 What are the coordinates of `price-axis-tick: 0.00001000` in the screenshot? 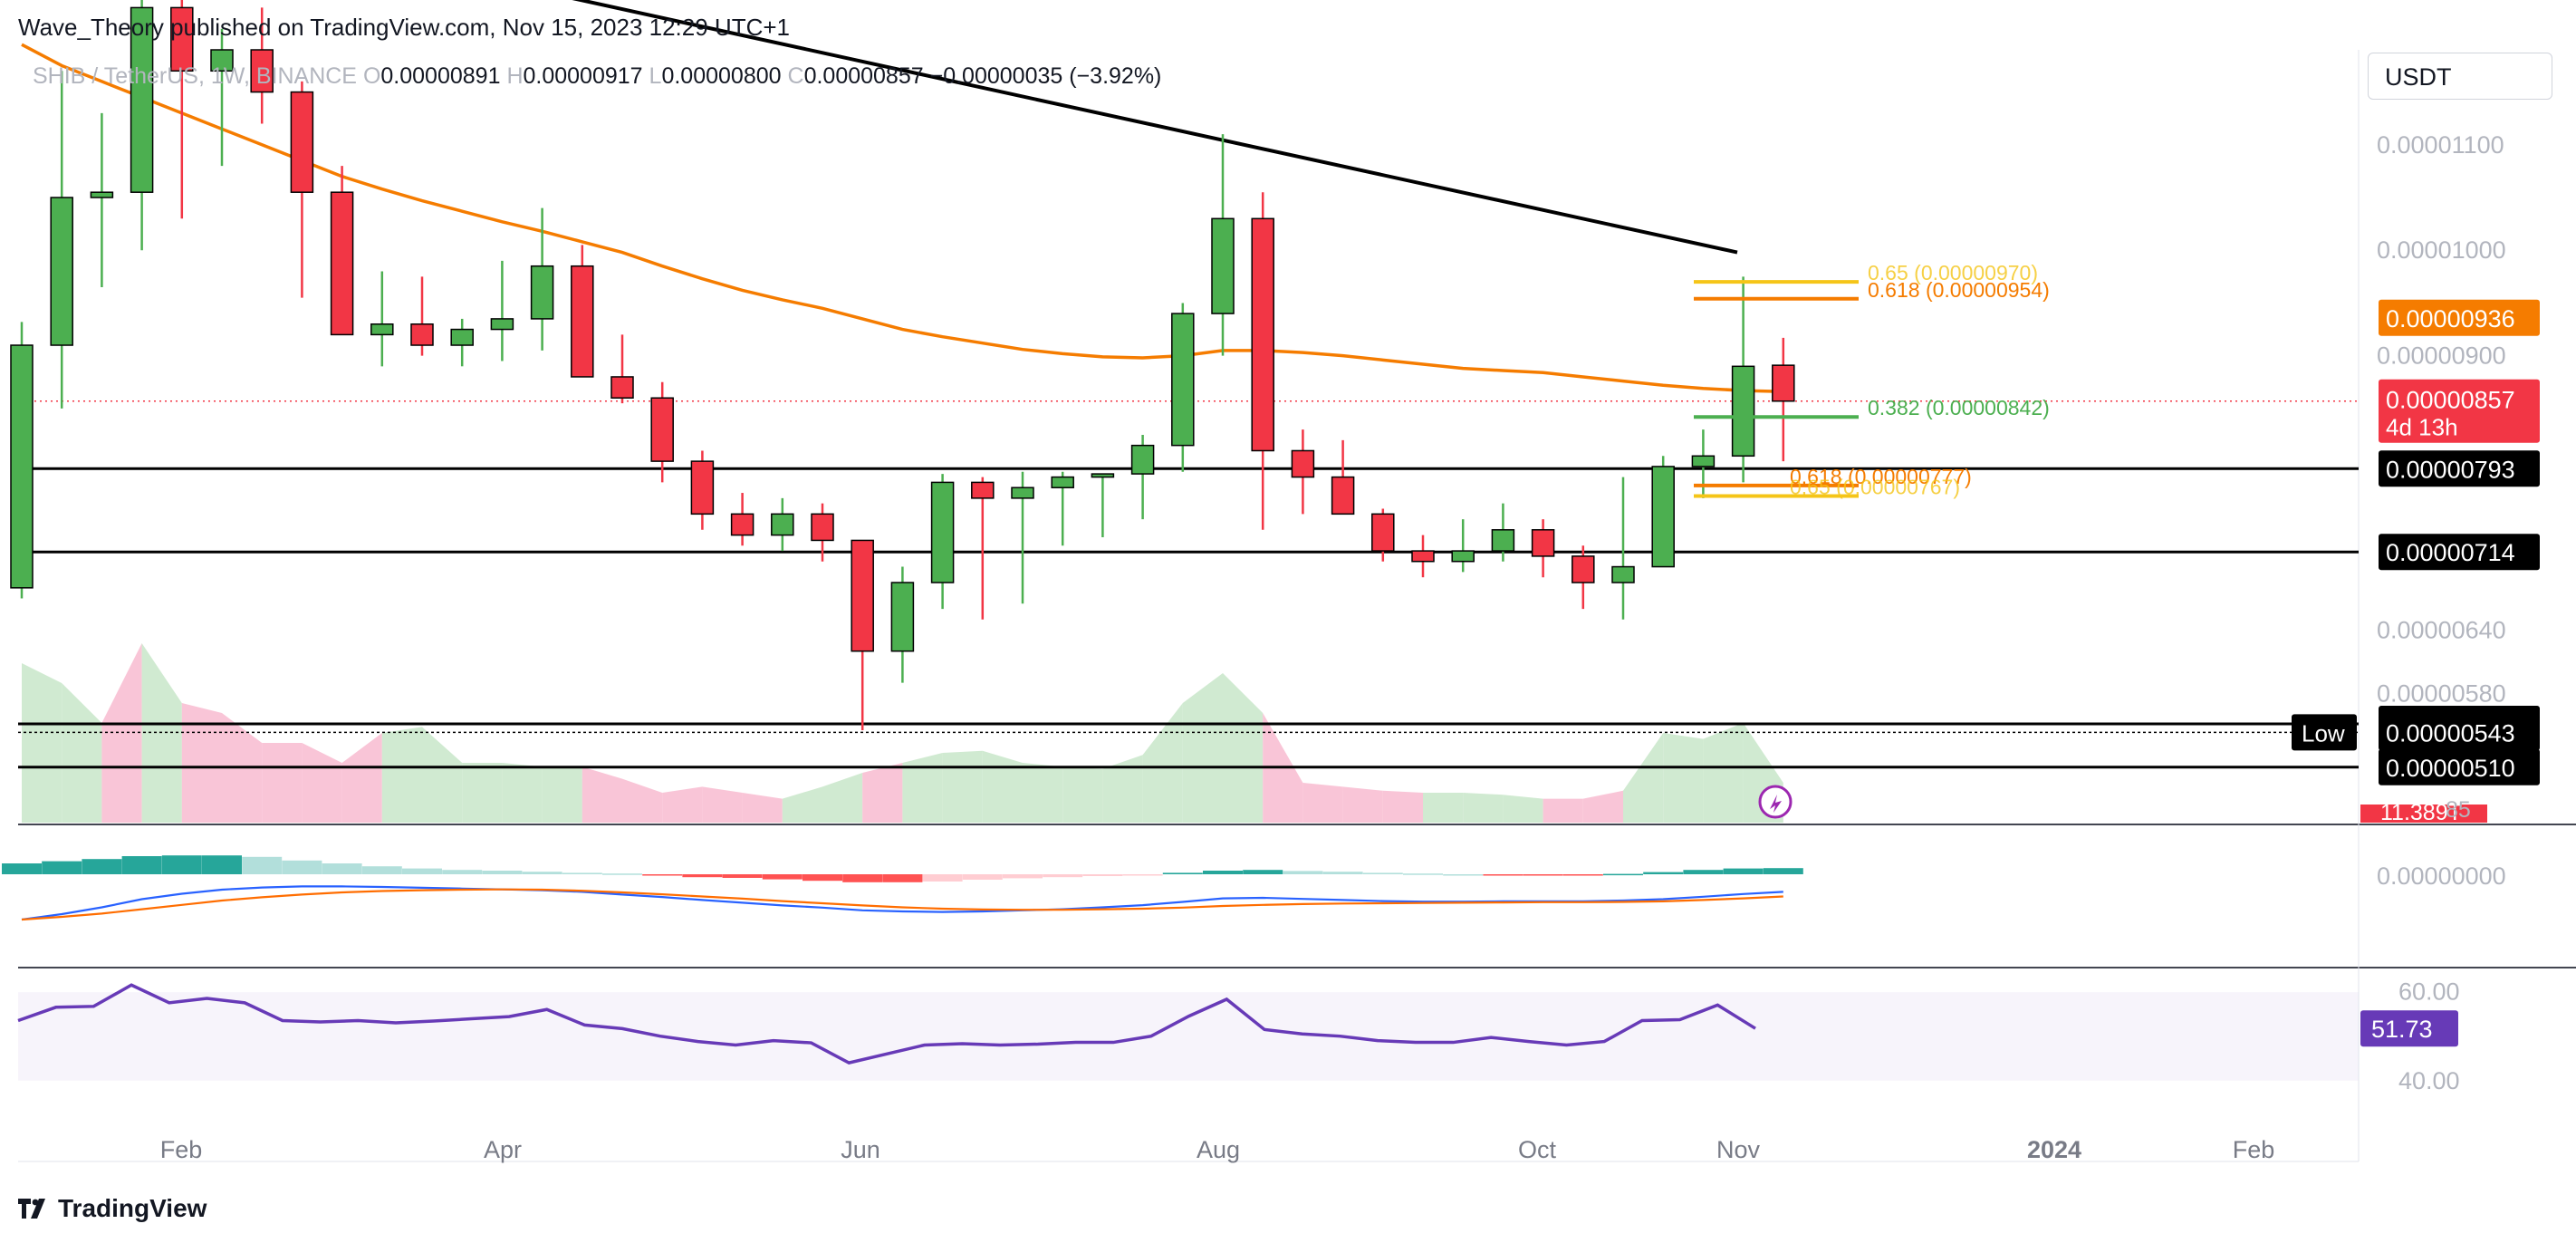 It's located at (2441, 250).